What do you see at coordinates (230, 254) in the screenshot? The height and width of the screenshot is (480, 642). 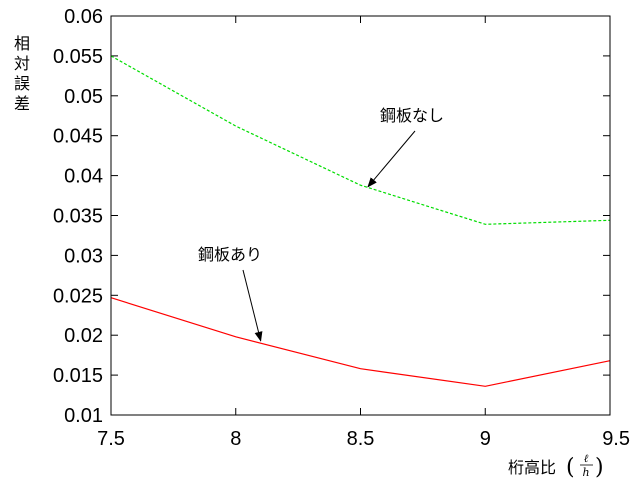 I see `annotation-label-1: 鋼板あり` at bounding box center [230, 254].